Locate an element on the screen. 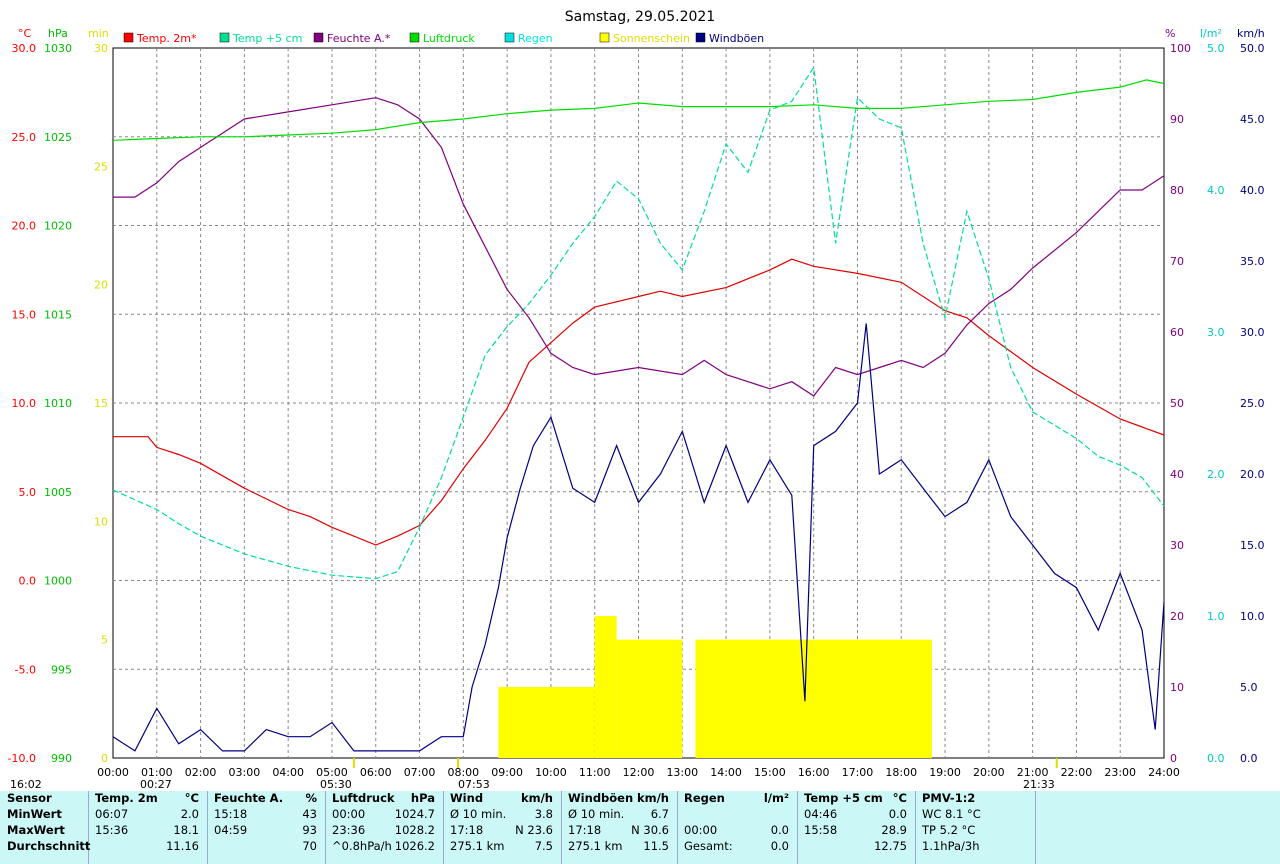 This screenshot has height=864, width=1280. stats-cell-sub: 275.1 km is located at coordinates (477, 846).